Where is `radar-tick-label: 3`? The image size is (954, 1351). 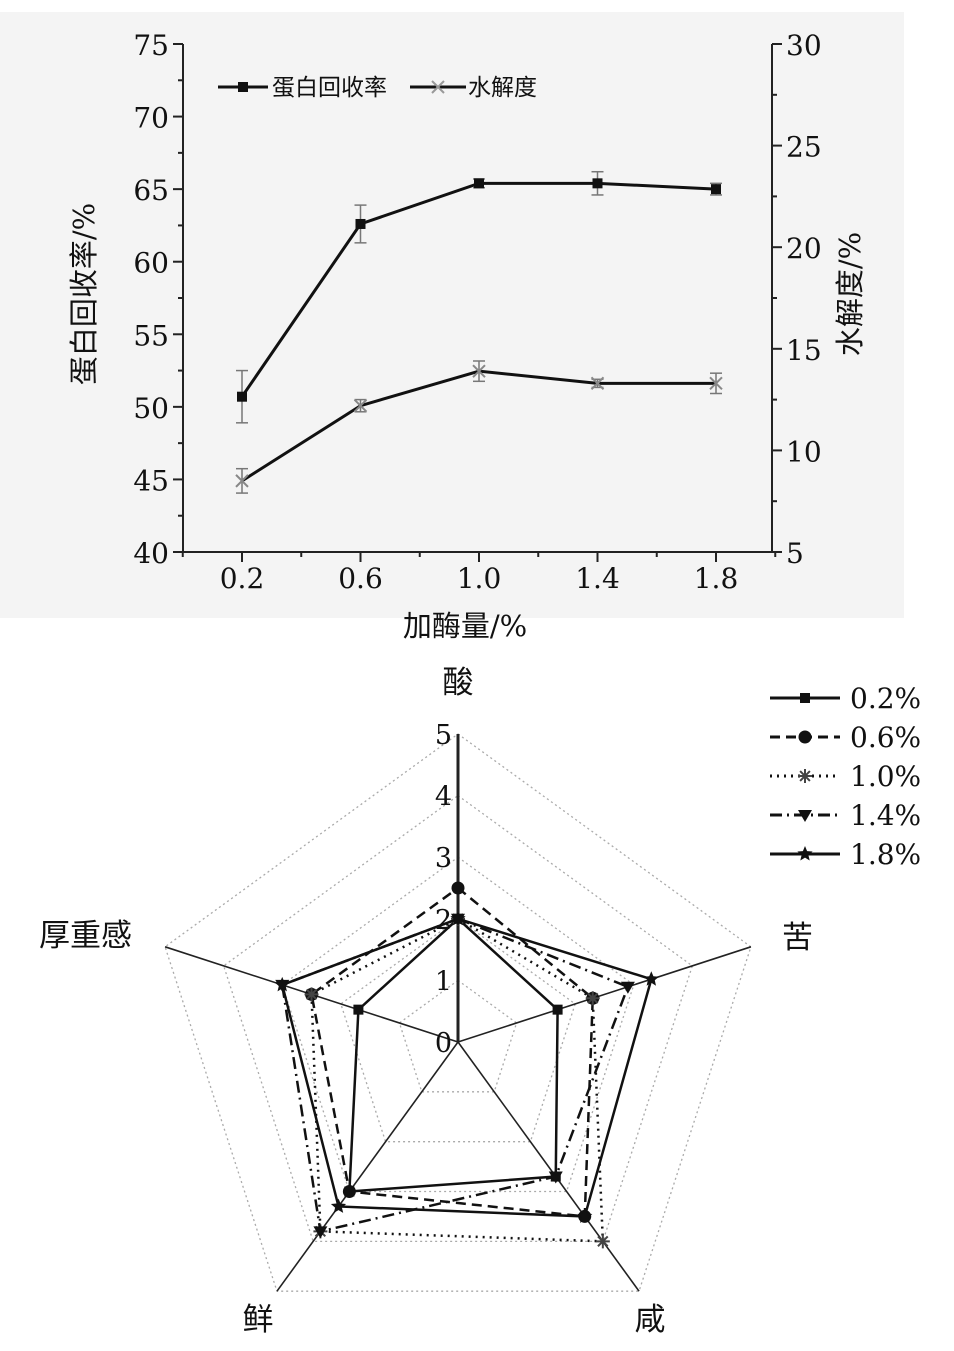
radar-tick-label: 3 is located at coordinates (443, 858).